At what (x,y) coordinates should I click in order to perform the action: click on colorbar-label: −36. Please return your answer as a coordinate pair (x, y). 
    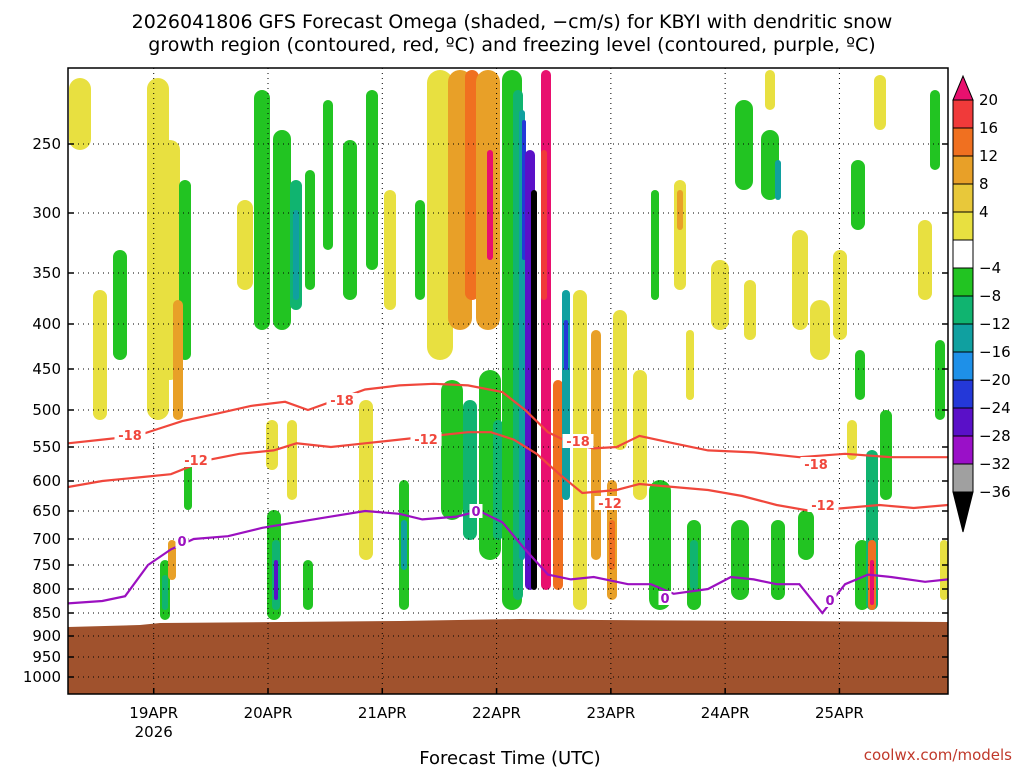
    Looking at the image, I should click on (995, 492).